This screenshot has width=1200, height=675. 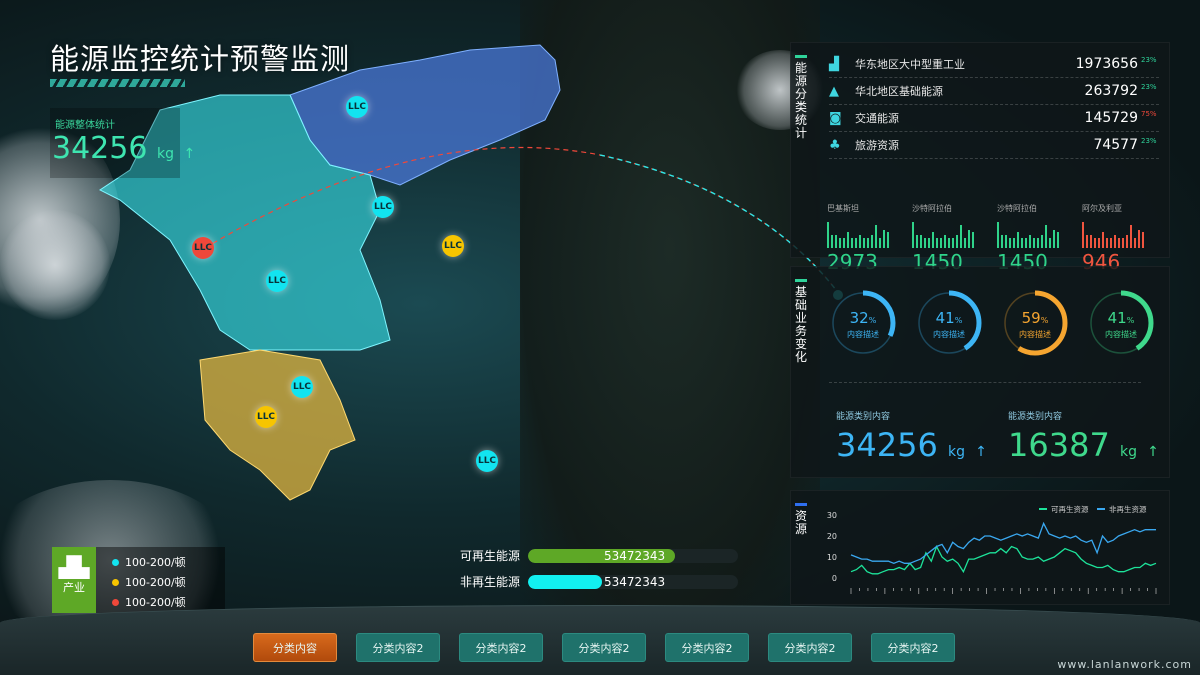 I want to click on y-tick-label: 30, so click(x=832, y=515).